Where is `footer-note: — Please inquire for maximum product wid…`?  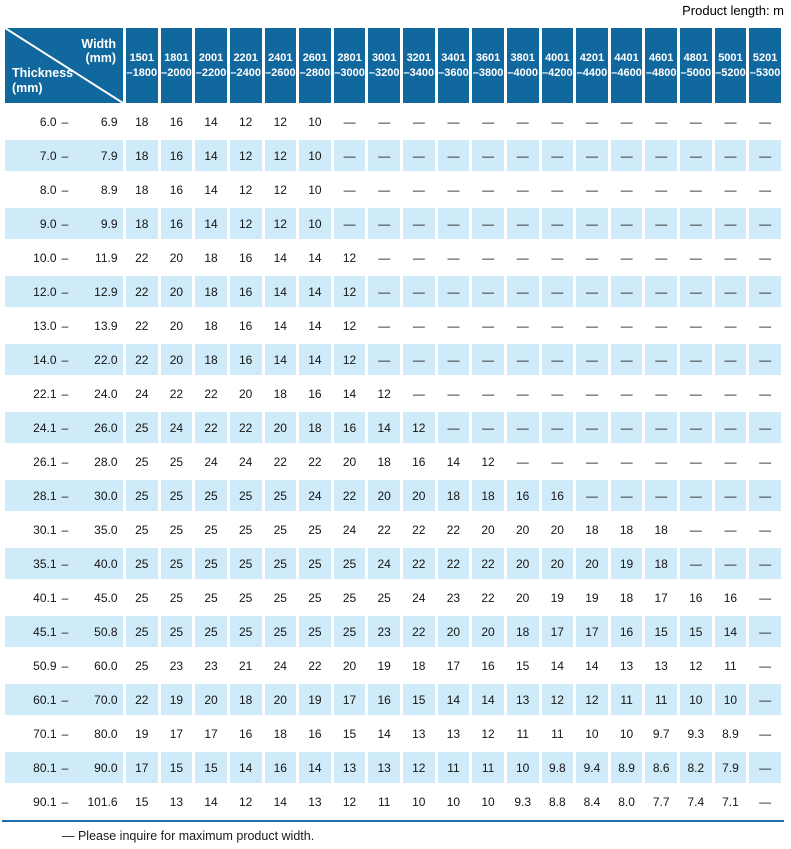 footer-note: — Please inquire for maximum product wid… is located at coordinates (188, 836).